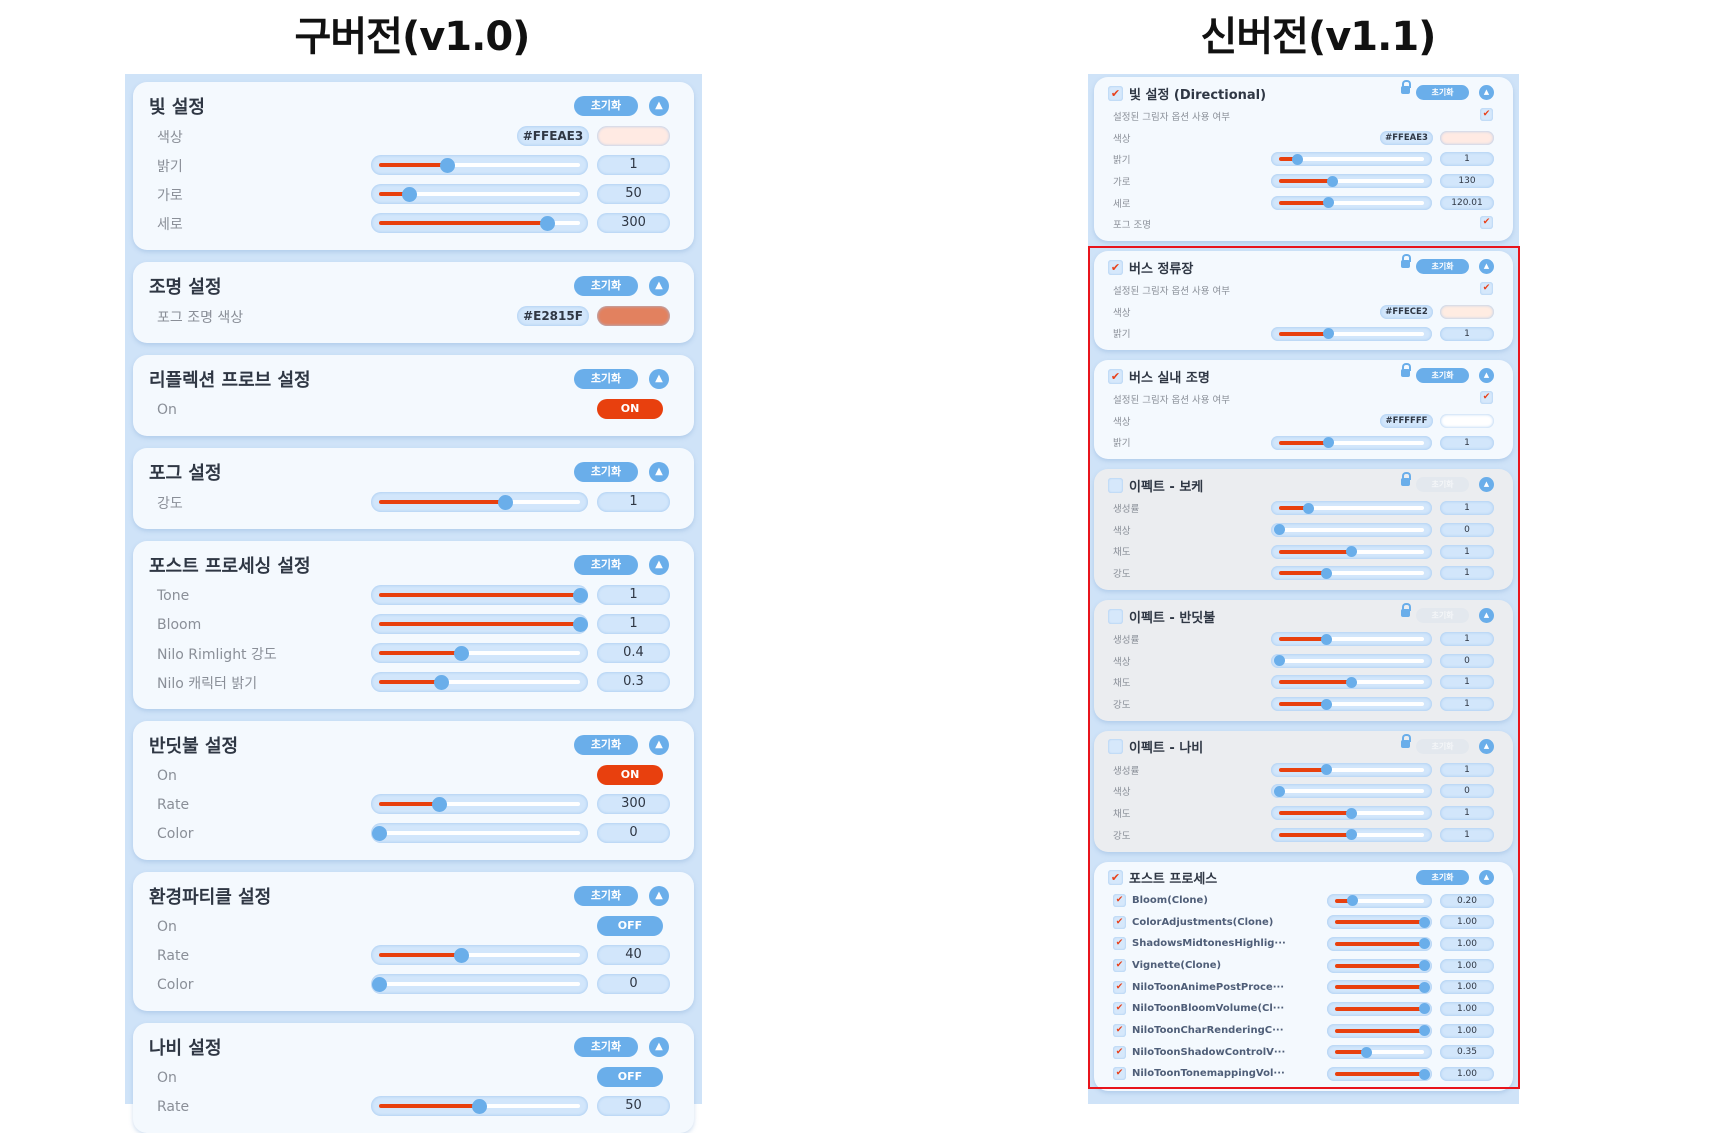 The image size is (1724, 1133). Describe the element at coordinates (633, 653) in the screenshot. I see `value-field: 0.4` at that location.